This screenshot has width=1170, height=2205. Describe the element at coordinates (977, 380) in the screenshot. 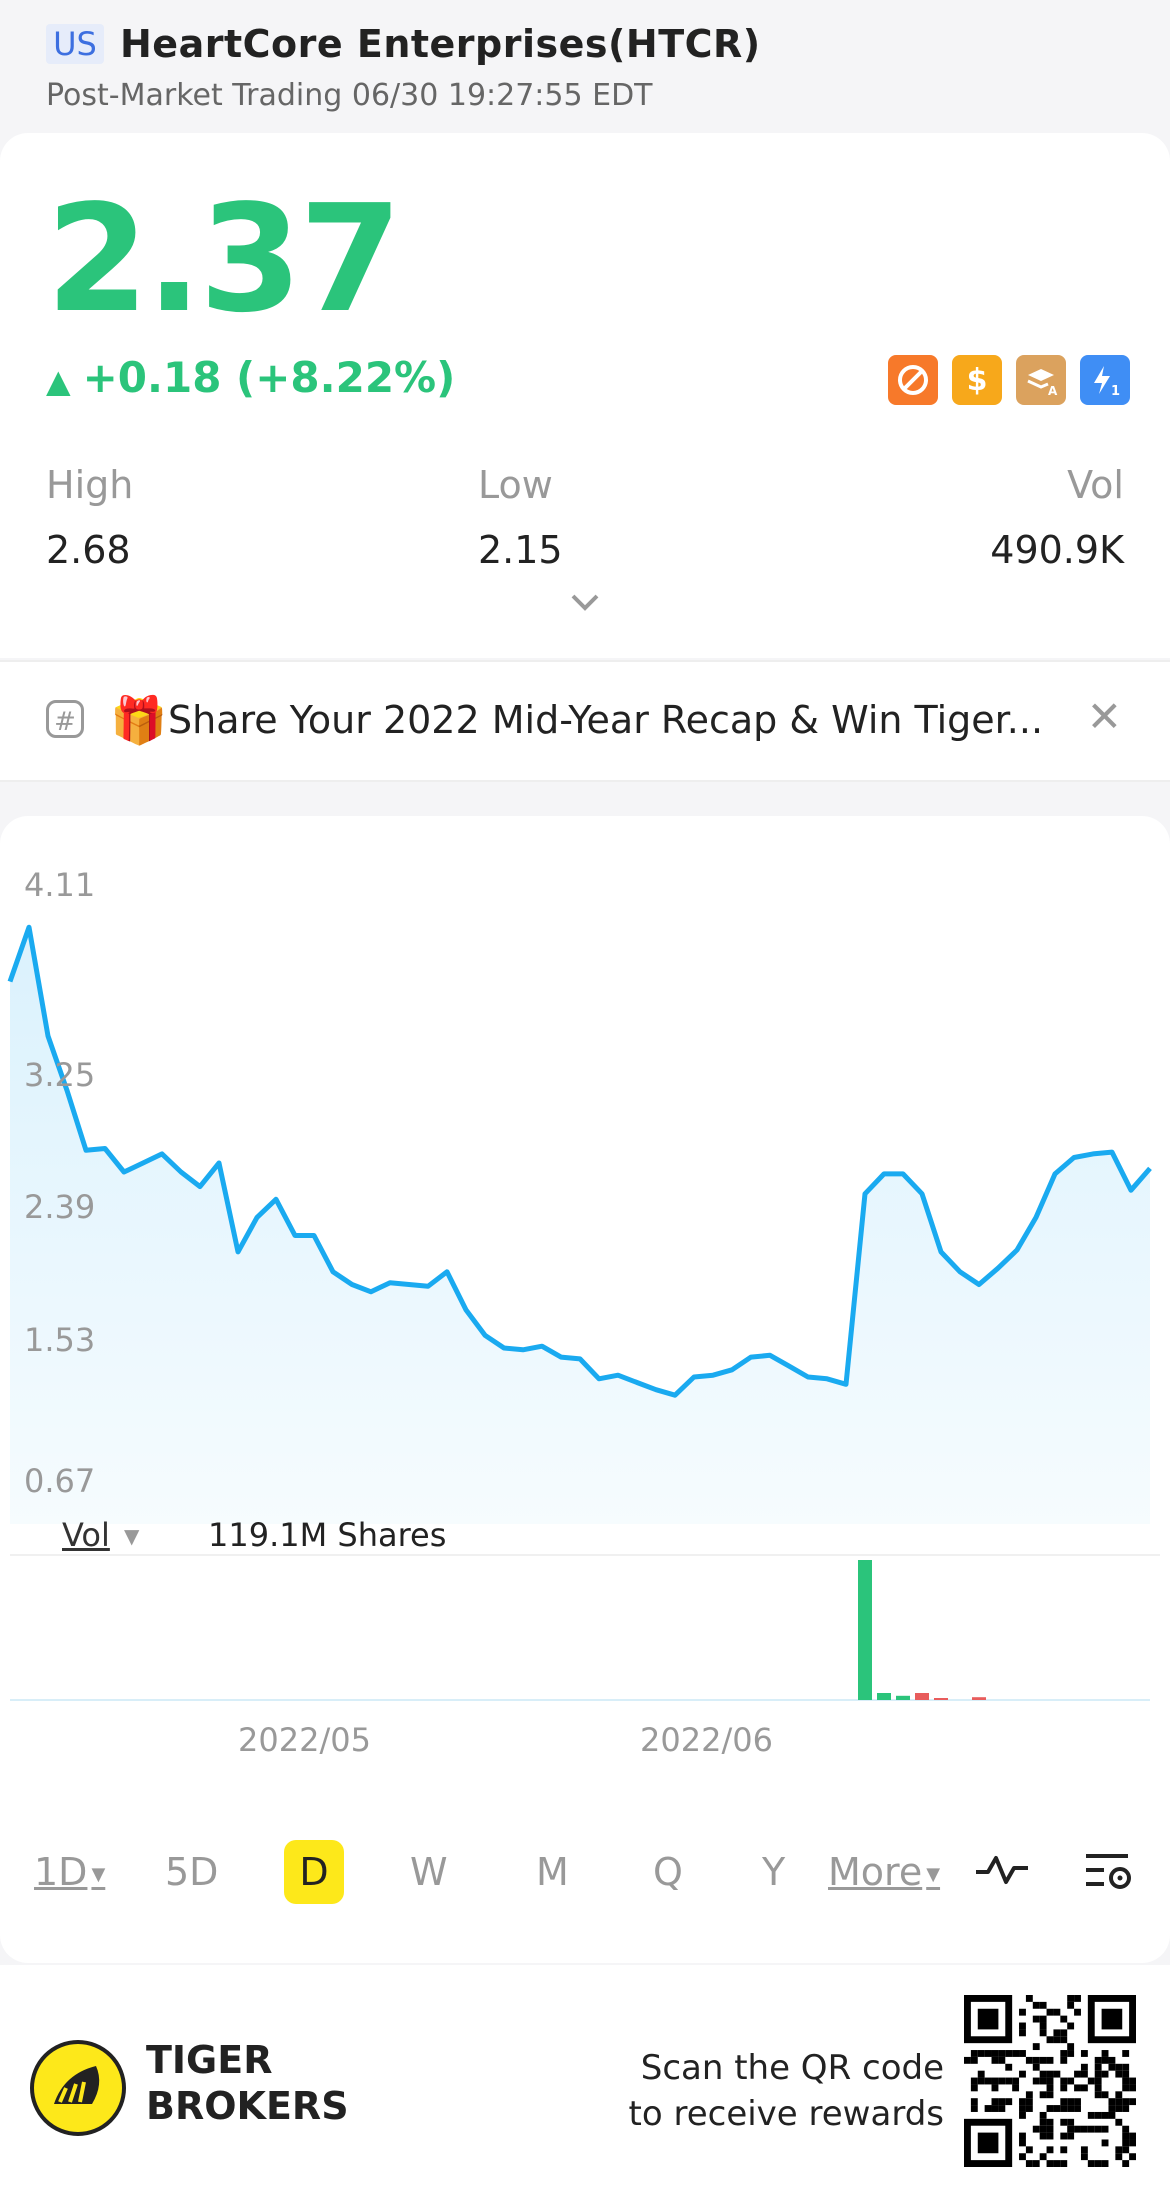

I see `dollar-icon: $` at that location.